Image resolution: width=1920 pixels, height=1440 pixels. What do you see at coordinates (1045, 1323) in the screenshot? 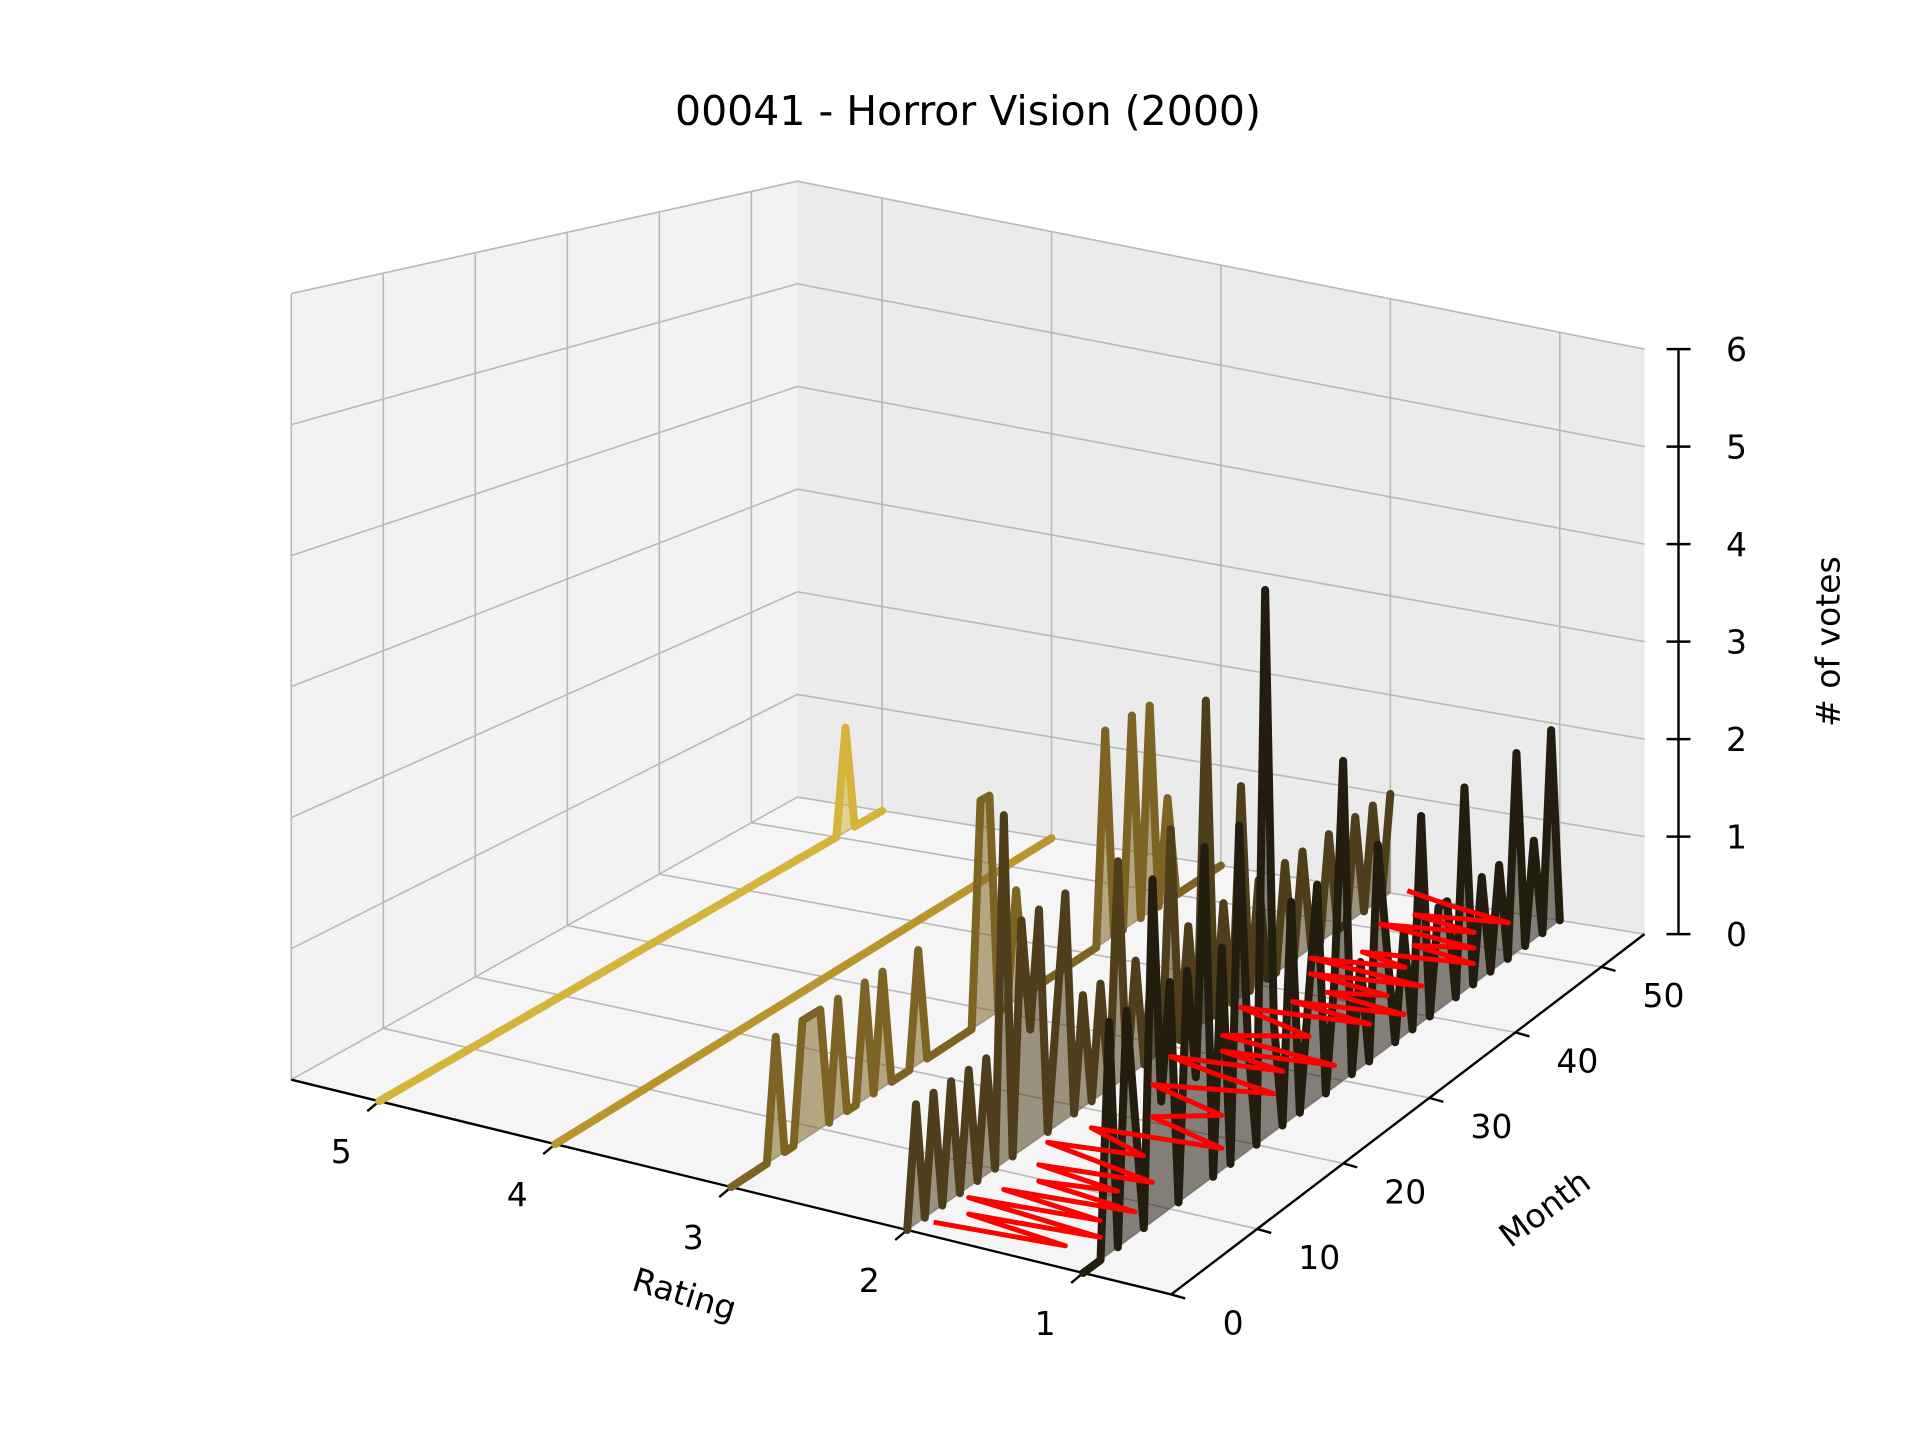
I see `x-tick-label: 1` at bounding box center [1045, 1323].